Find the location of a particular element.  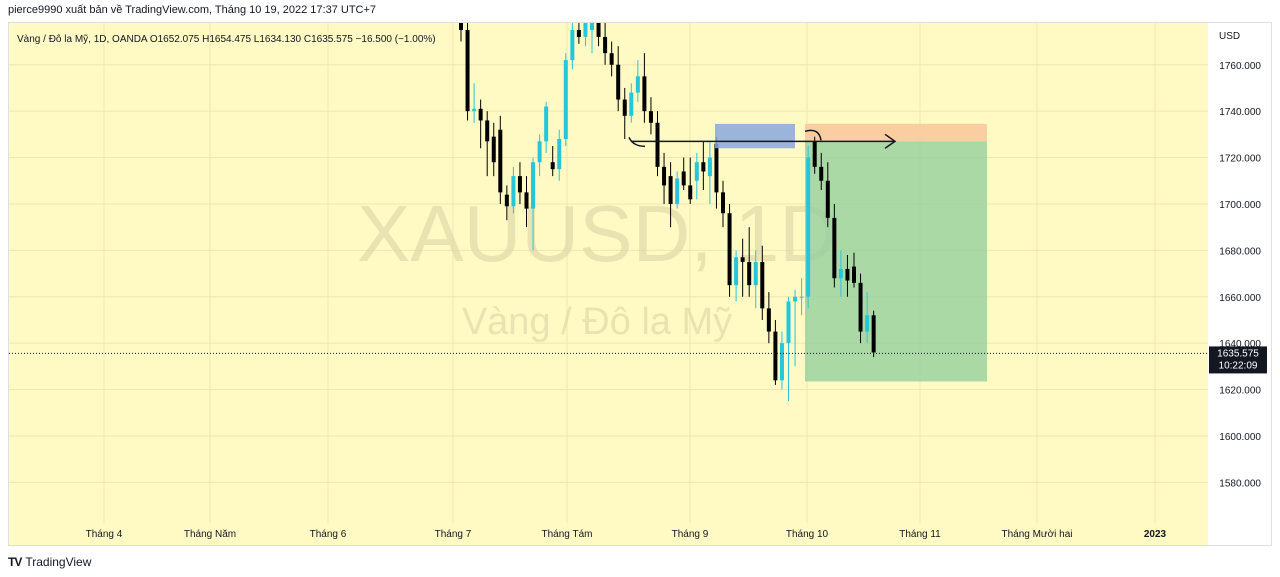

time-tick-label: Tháng 6 is located at coordinates (328, 534).